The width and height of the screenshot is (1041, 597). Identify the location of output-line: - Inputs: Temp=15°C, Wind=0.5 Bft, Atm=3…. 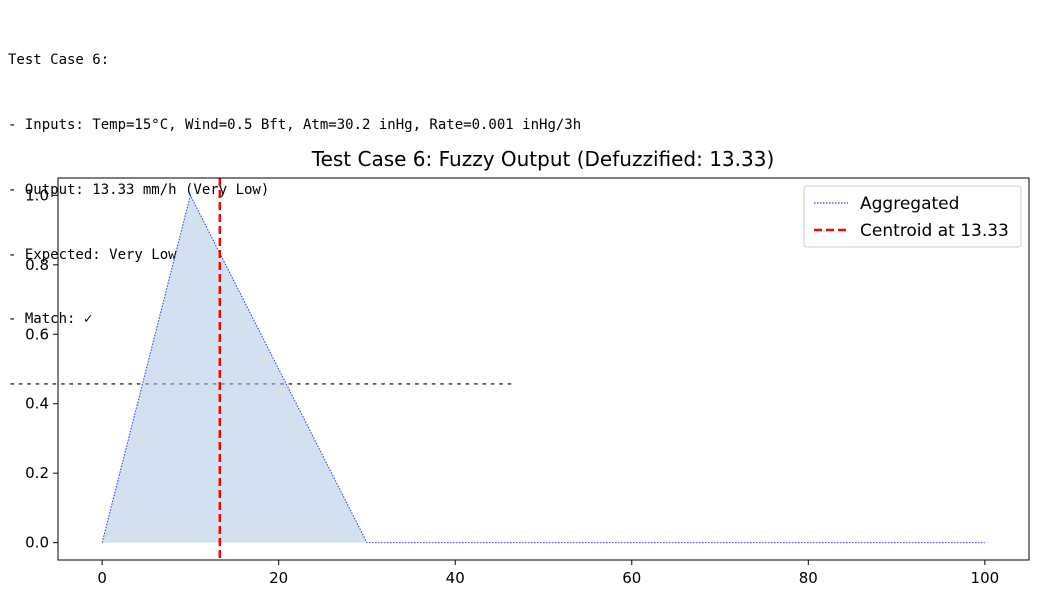
(295, 124).